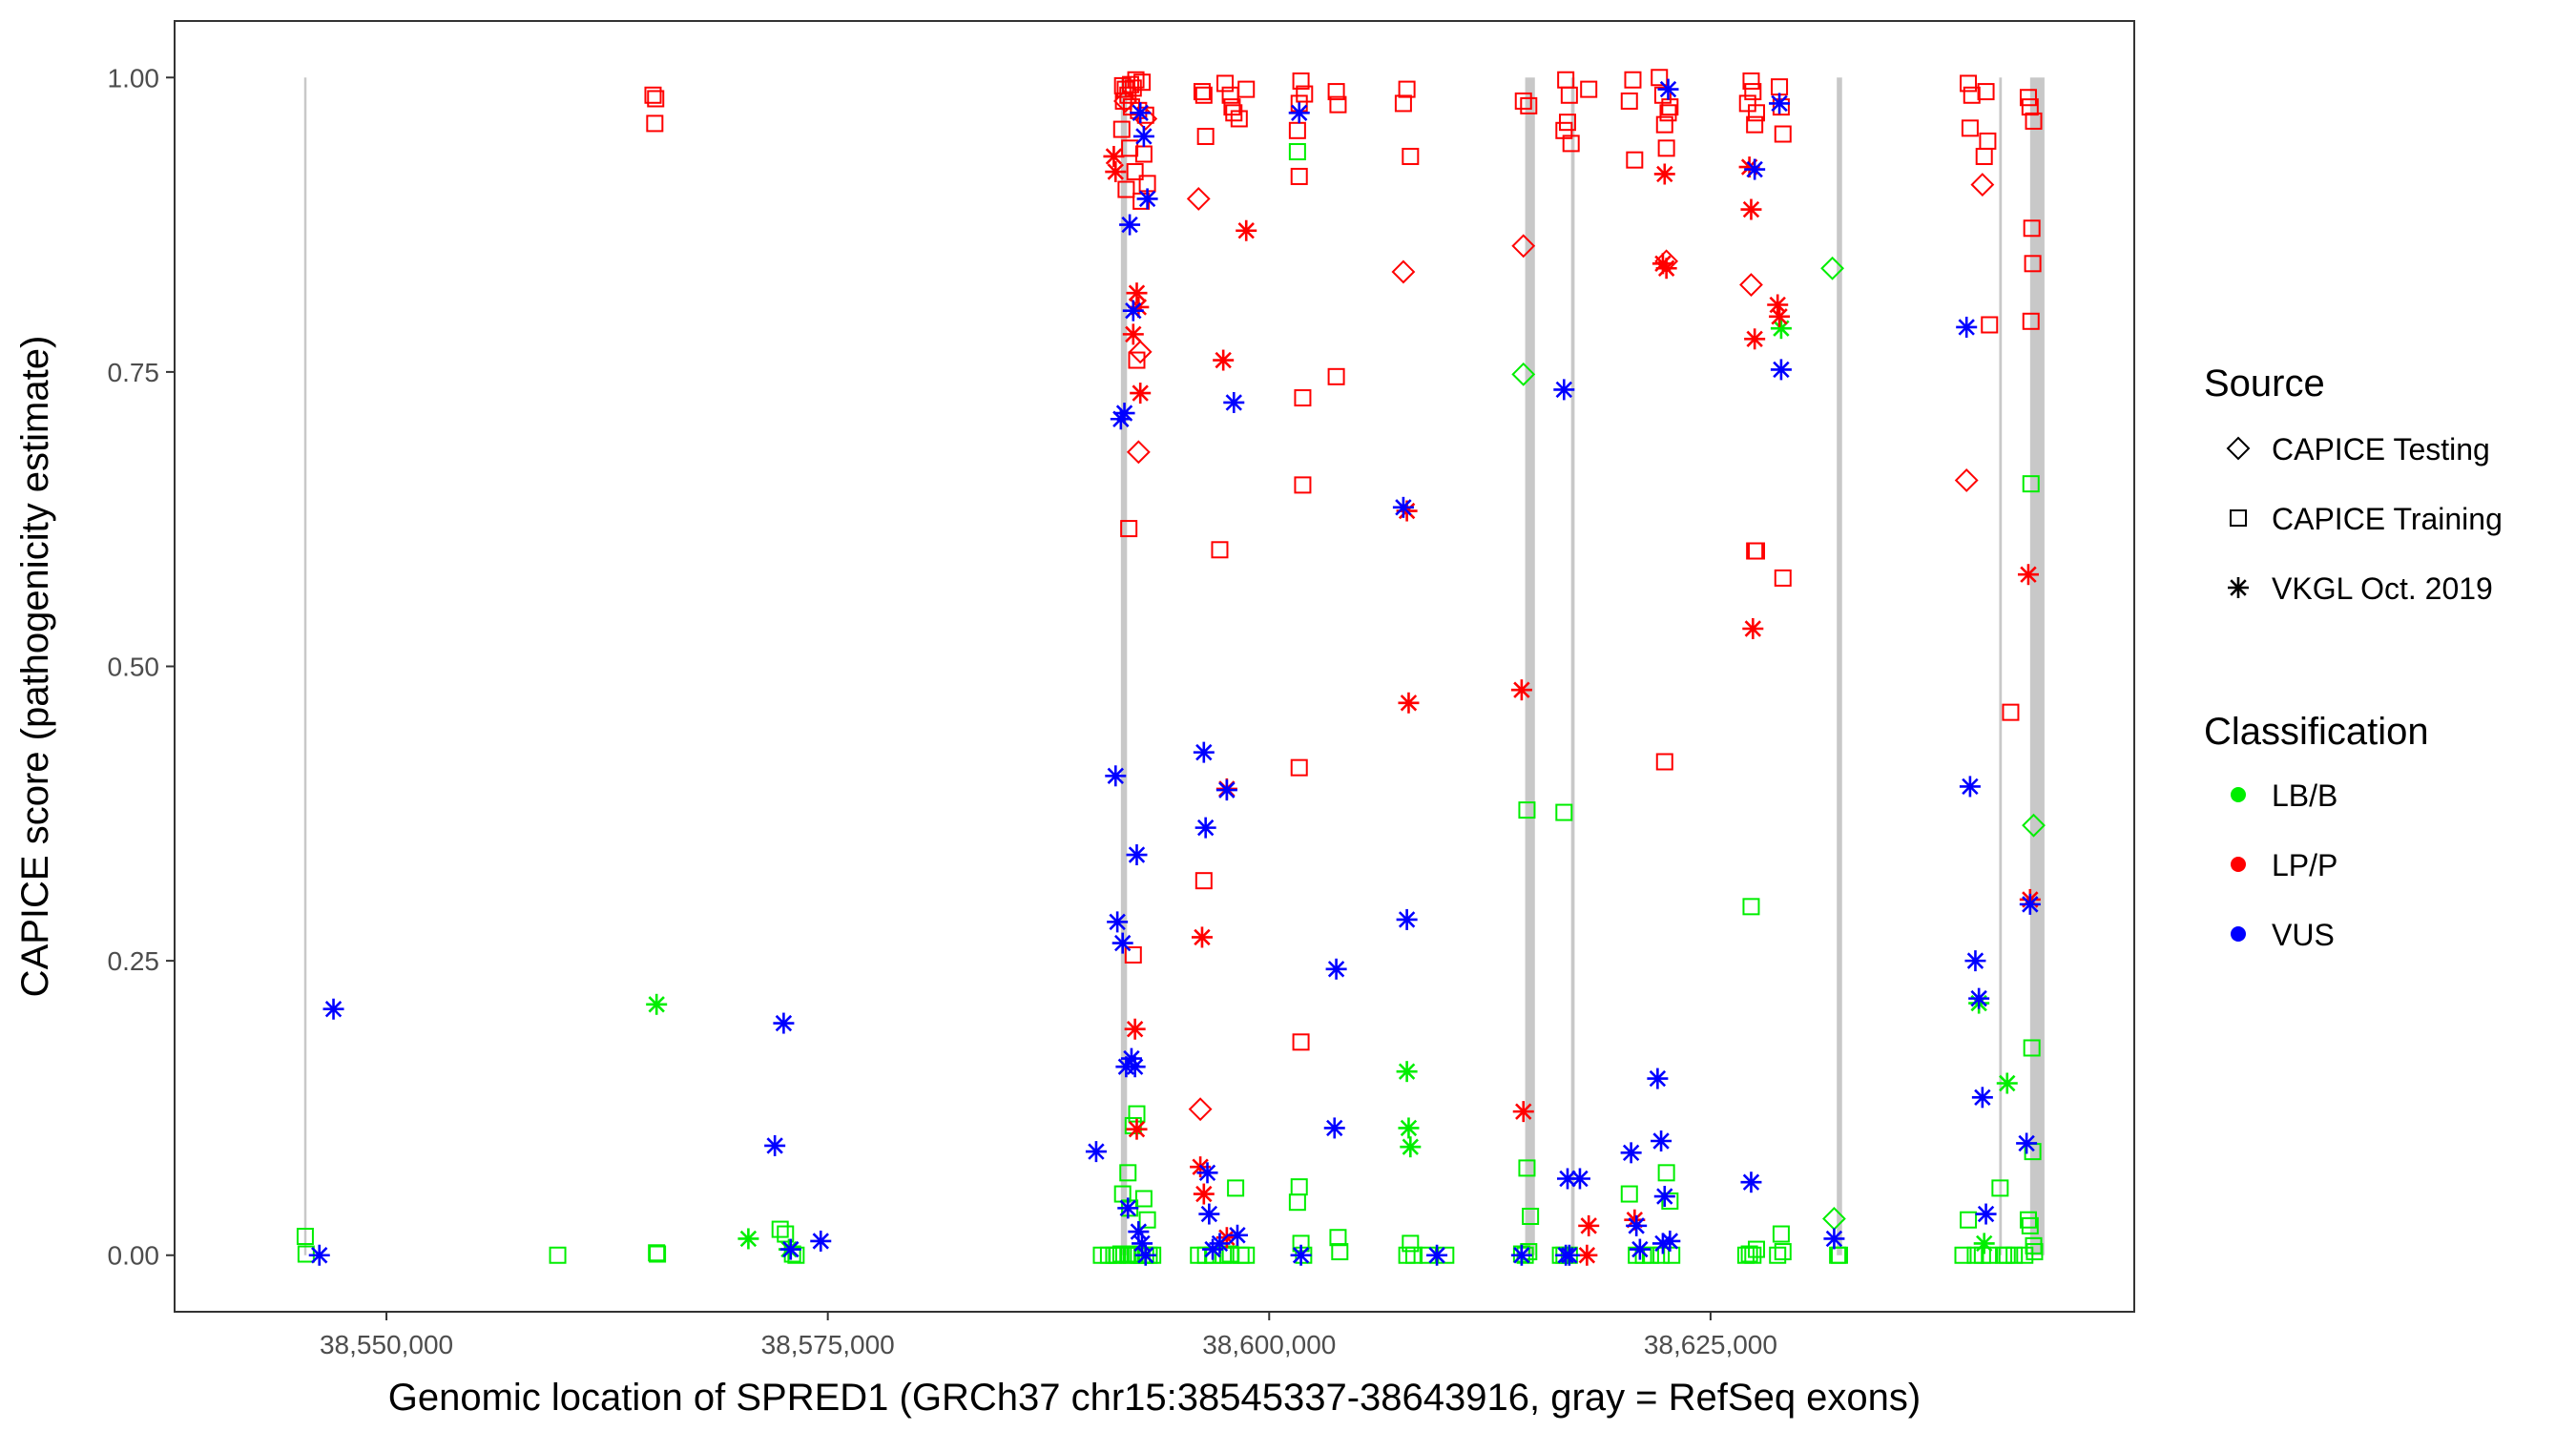 This screenshot has width=2576, height=1431. What do you see at coordinates (1269, 1344) in the screenshot?
I see `x-tick-label: 38,600,000` at bounding box center [1269, 1344].